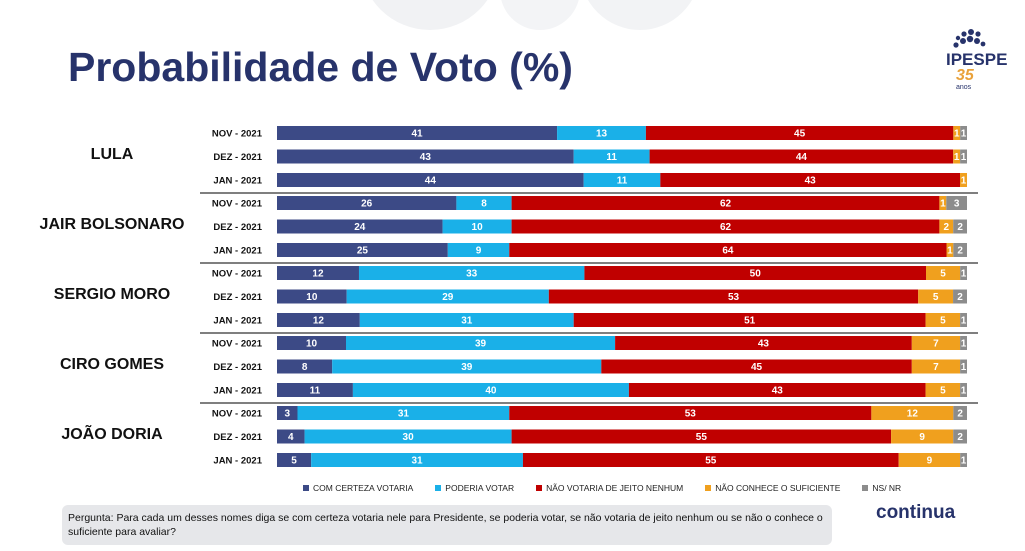 Image resolution: width=1025 pixels, height=551 pixels. What do you see at coordinates (609, 488) in the screenshot?
I see `legend-item: NÃO VOTARIA DE JEITO NENHUM` at bounding box center [609, 488].